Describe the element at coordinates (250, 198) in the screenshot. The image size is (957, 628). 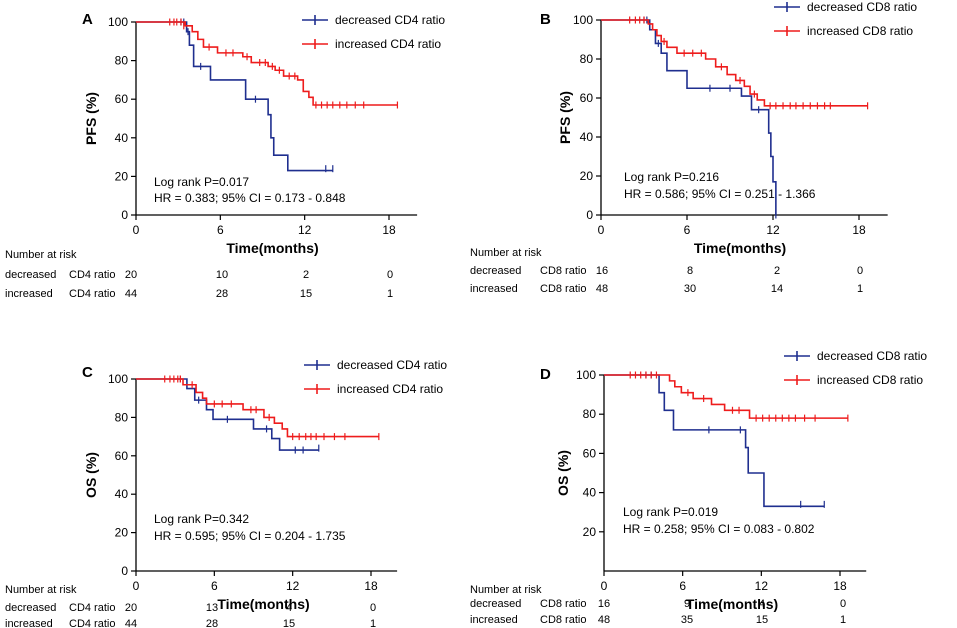
I see `stat-annotation: HR = 0.383; 95% CI = 0.173 - 0.848` at that location.